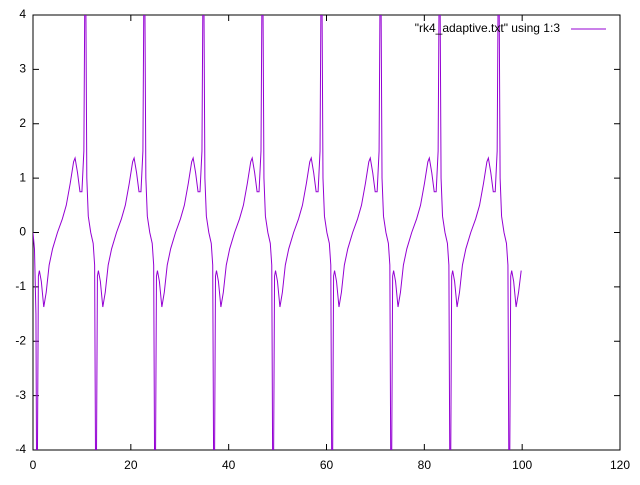  I want to click on x-tick-label: 20, so click(131, 465).